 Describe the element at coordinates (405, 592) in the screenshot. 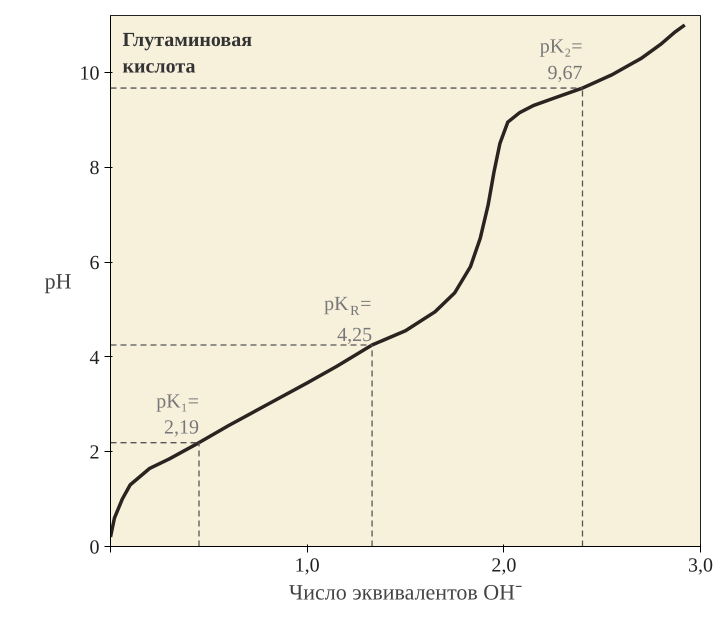

I see `x-axis-title: Число эквивалентов OH⁻` at that location.